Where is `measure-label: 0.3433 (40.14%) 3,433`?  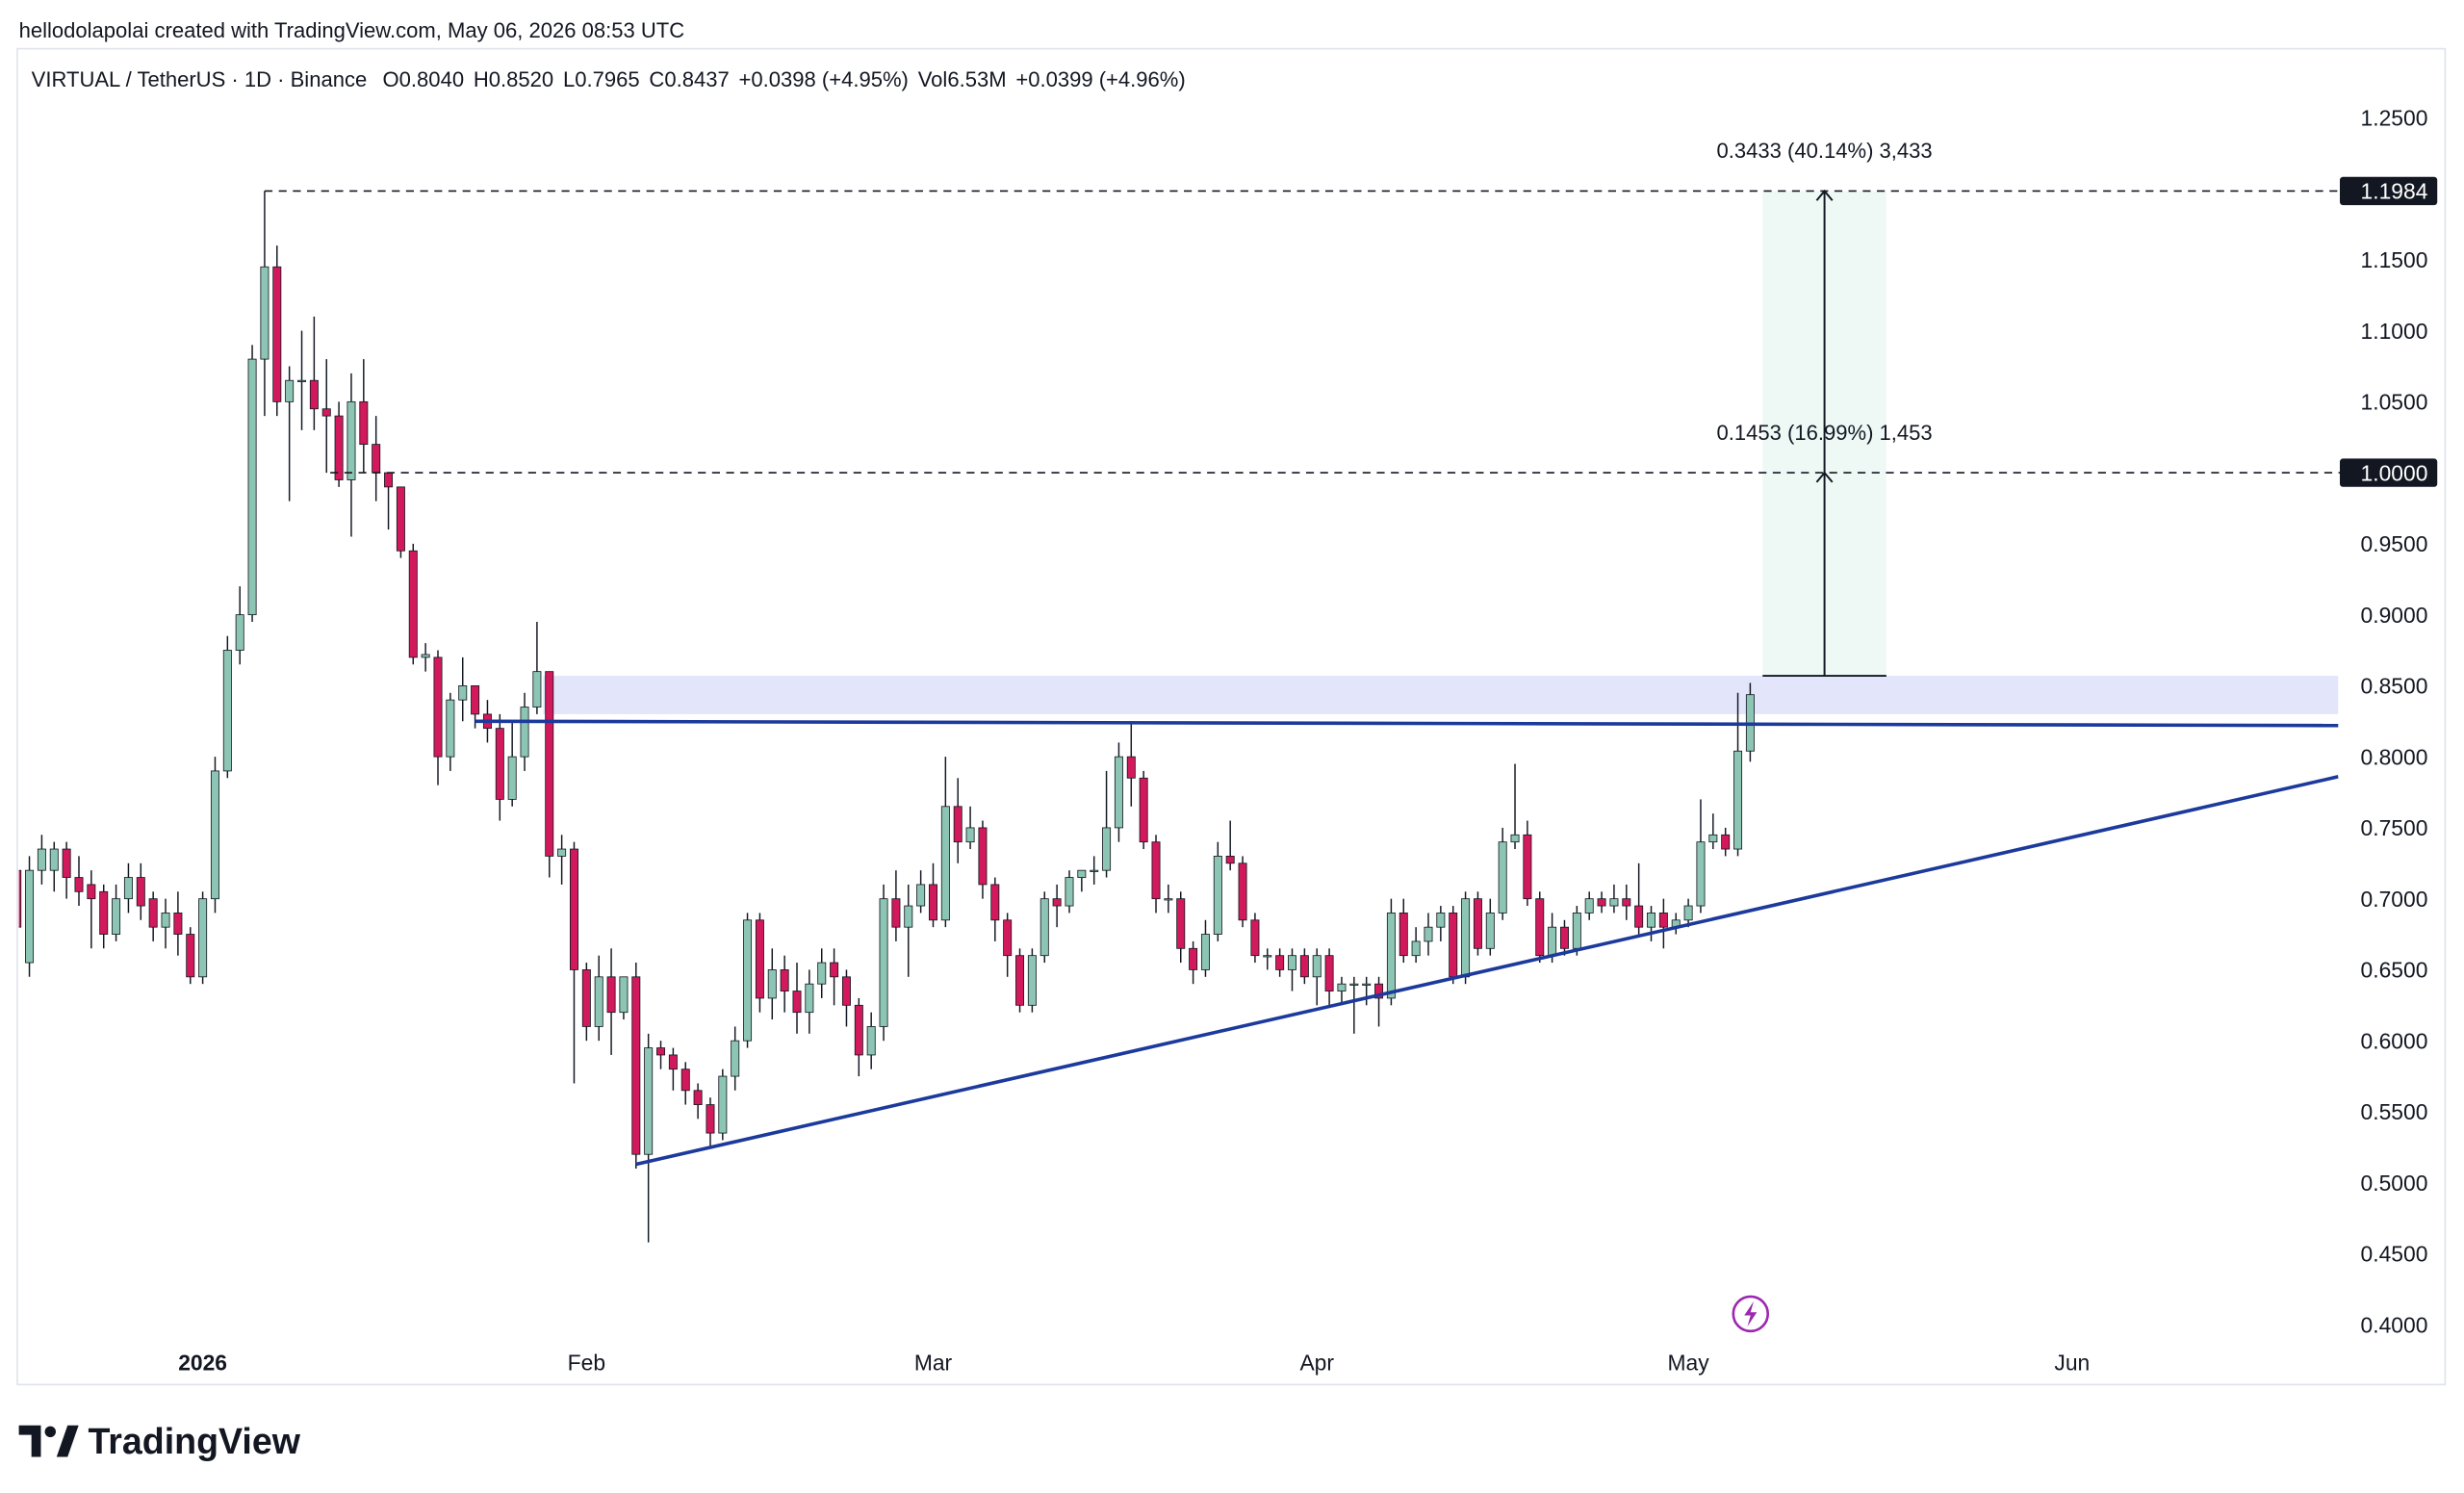
measure-label: 0.3433 (40.14%) 3,433 is located at coordinates (1825, 151).